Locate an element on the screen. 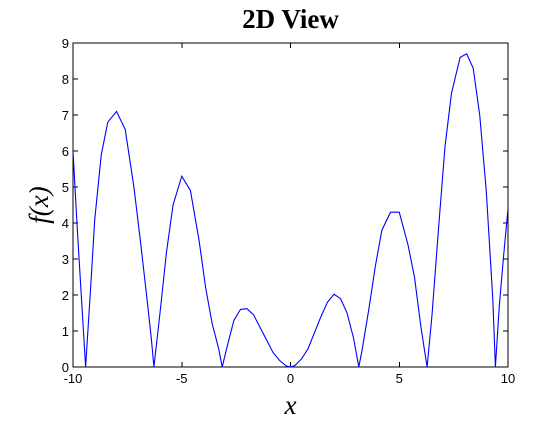  x-tick-label: -5 is located at coordinates (182, 378).